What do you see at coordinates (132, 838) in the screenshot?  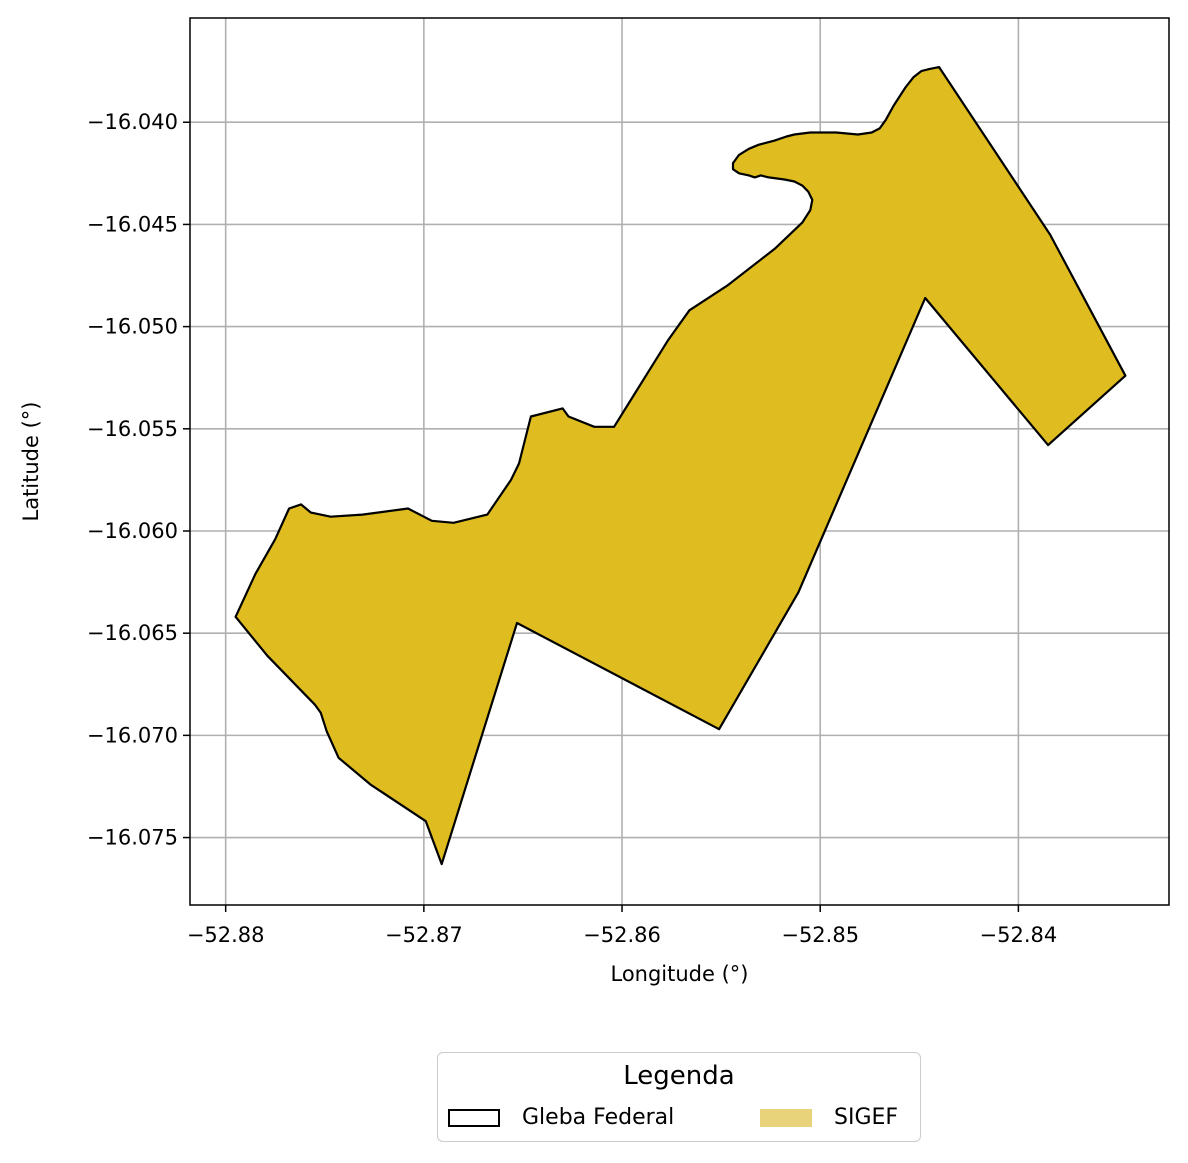 I see `y-tick-label: −16.075` at bounding box center [132, 838].